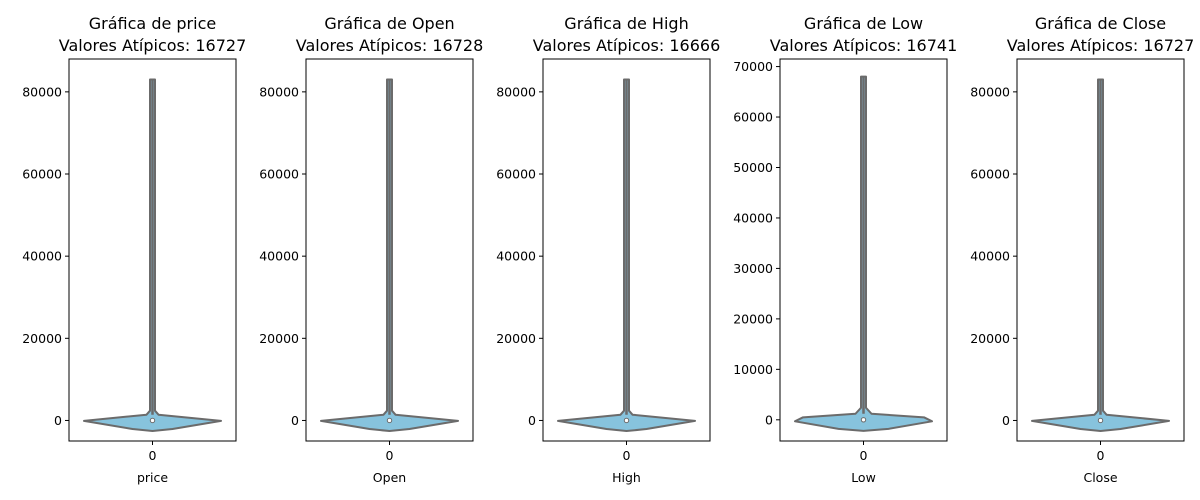 The image size is (1200, 500). I want to click on y-tick-label: 50000, so click(753, 167).